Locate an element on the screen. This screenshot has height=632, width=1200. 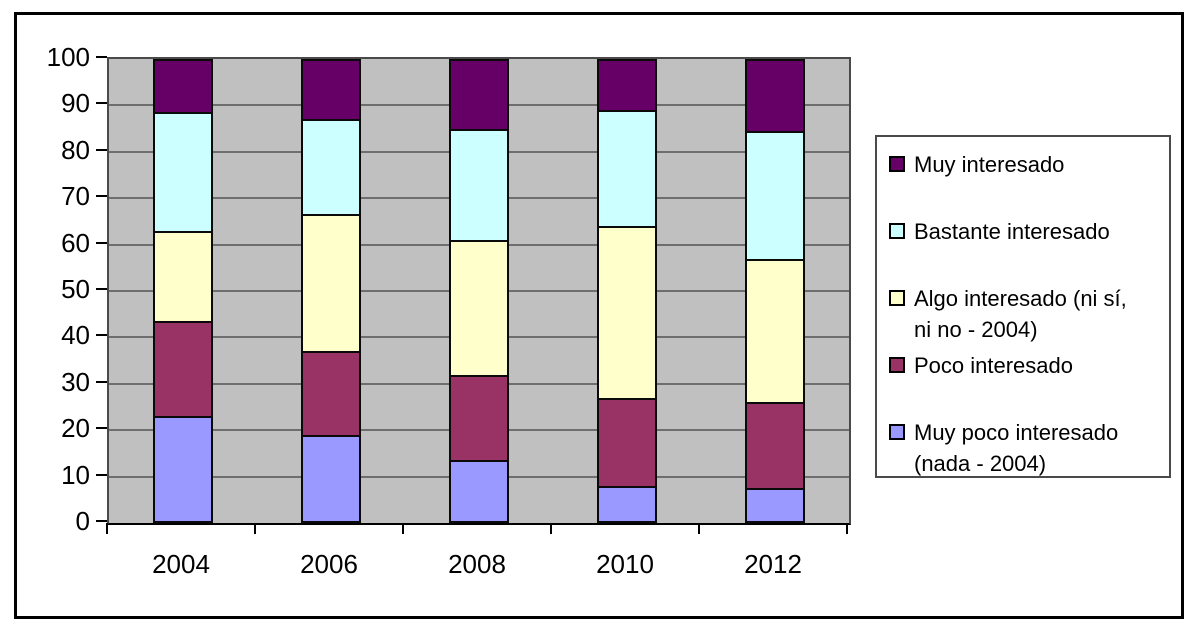
x-axis-label: 2006 is located at coordinates (329, 564).